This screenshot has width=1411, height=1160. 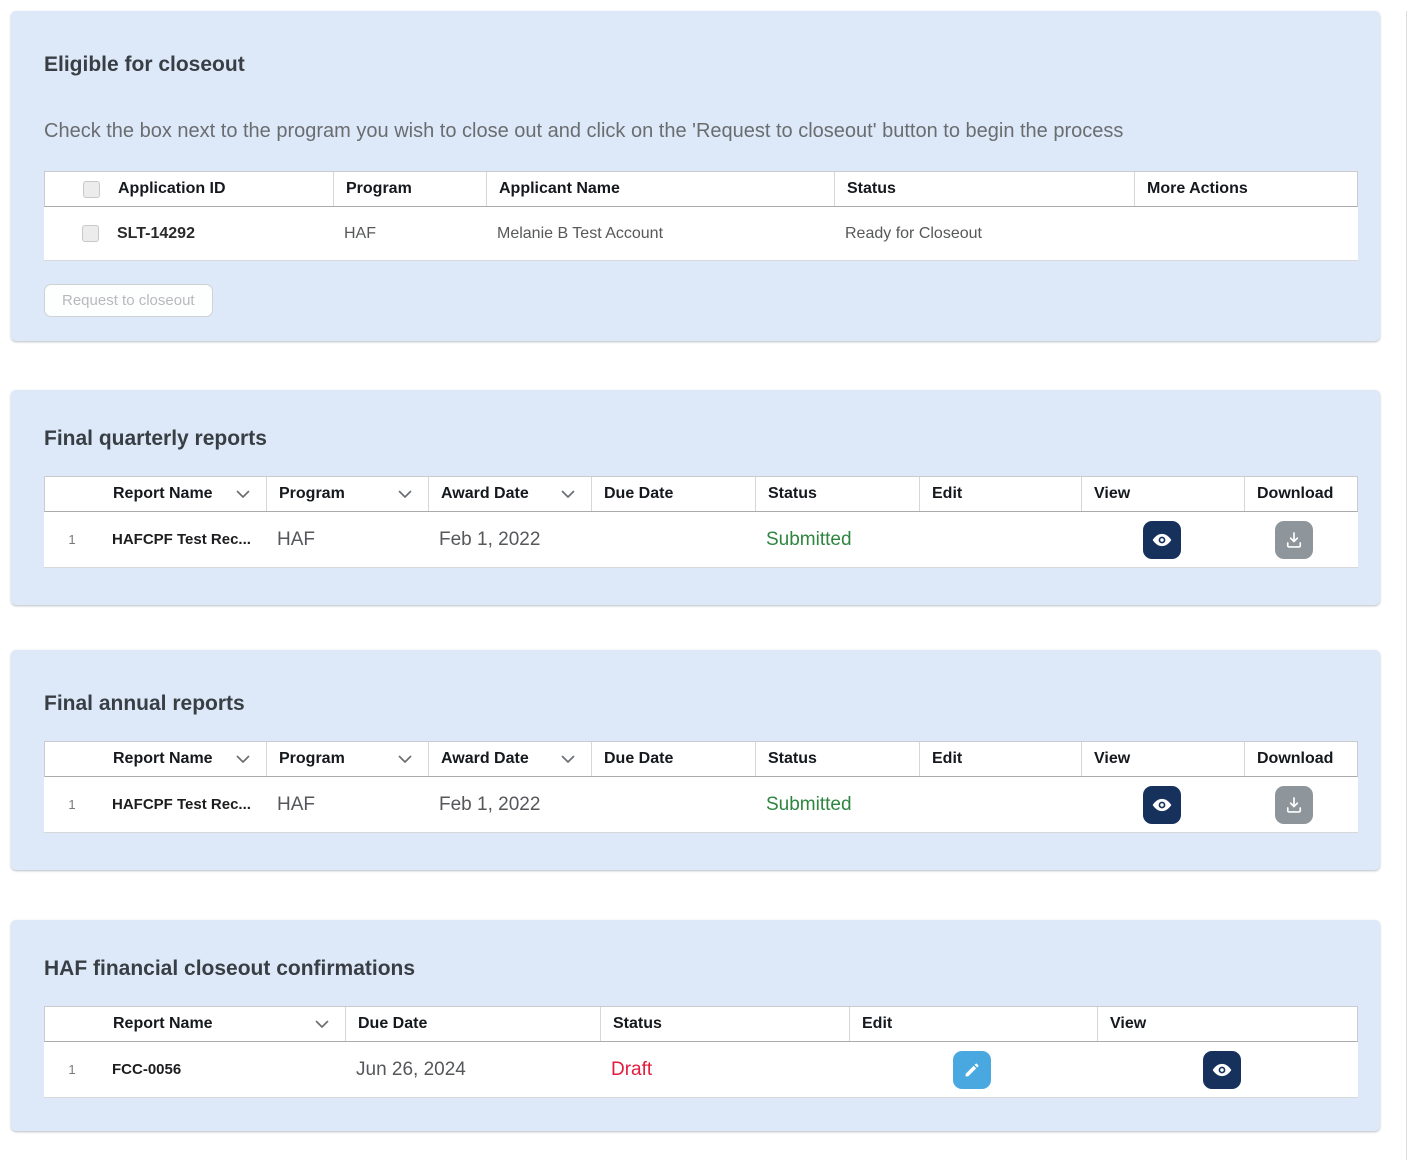 What do you see at coordinates (485, 493) in the screenshot?
I see `column-header-label: Award Date` at bounding box center [485, 493].